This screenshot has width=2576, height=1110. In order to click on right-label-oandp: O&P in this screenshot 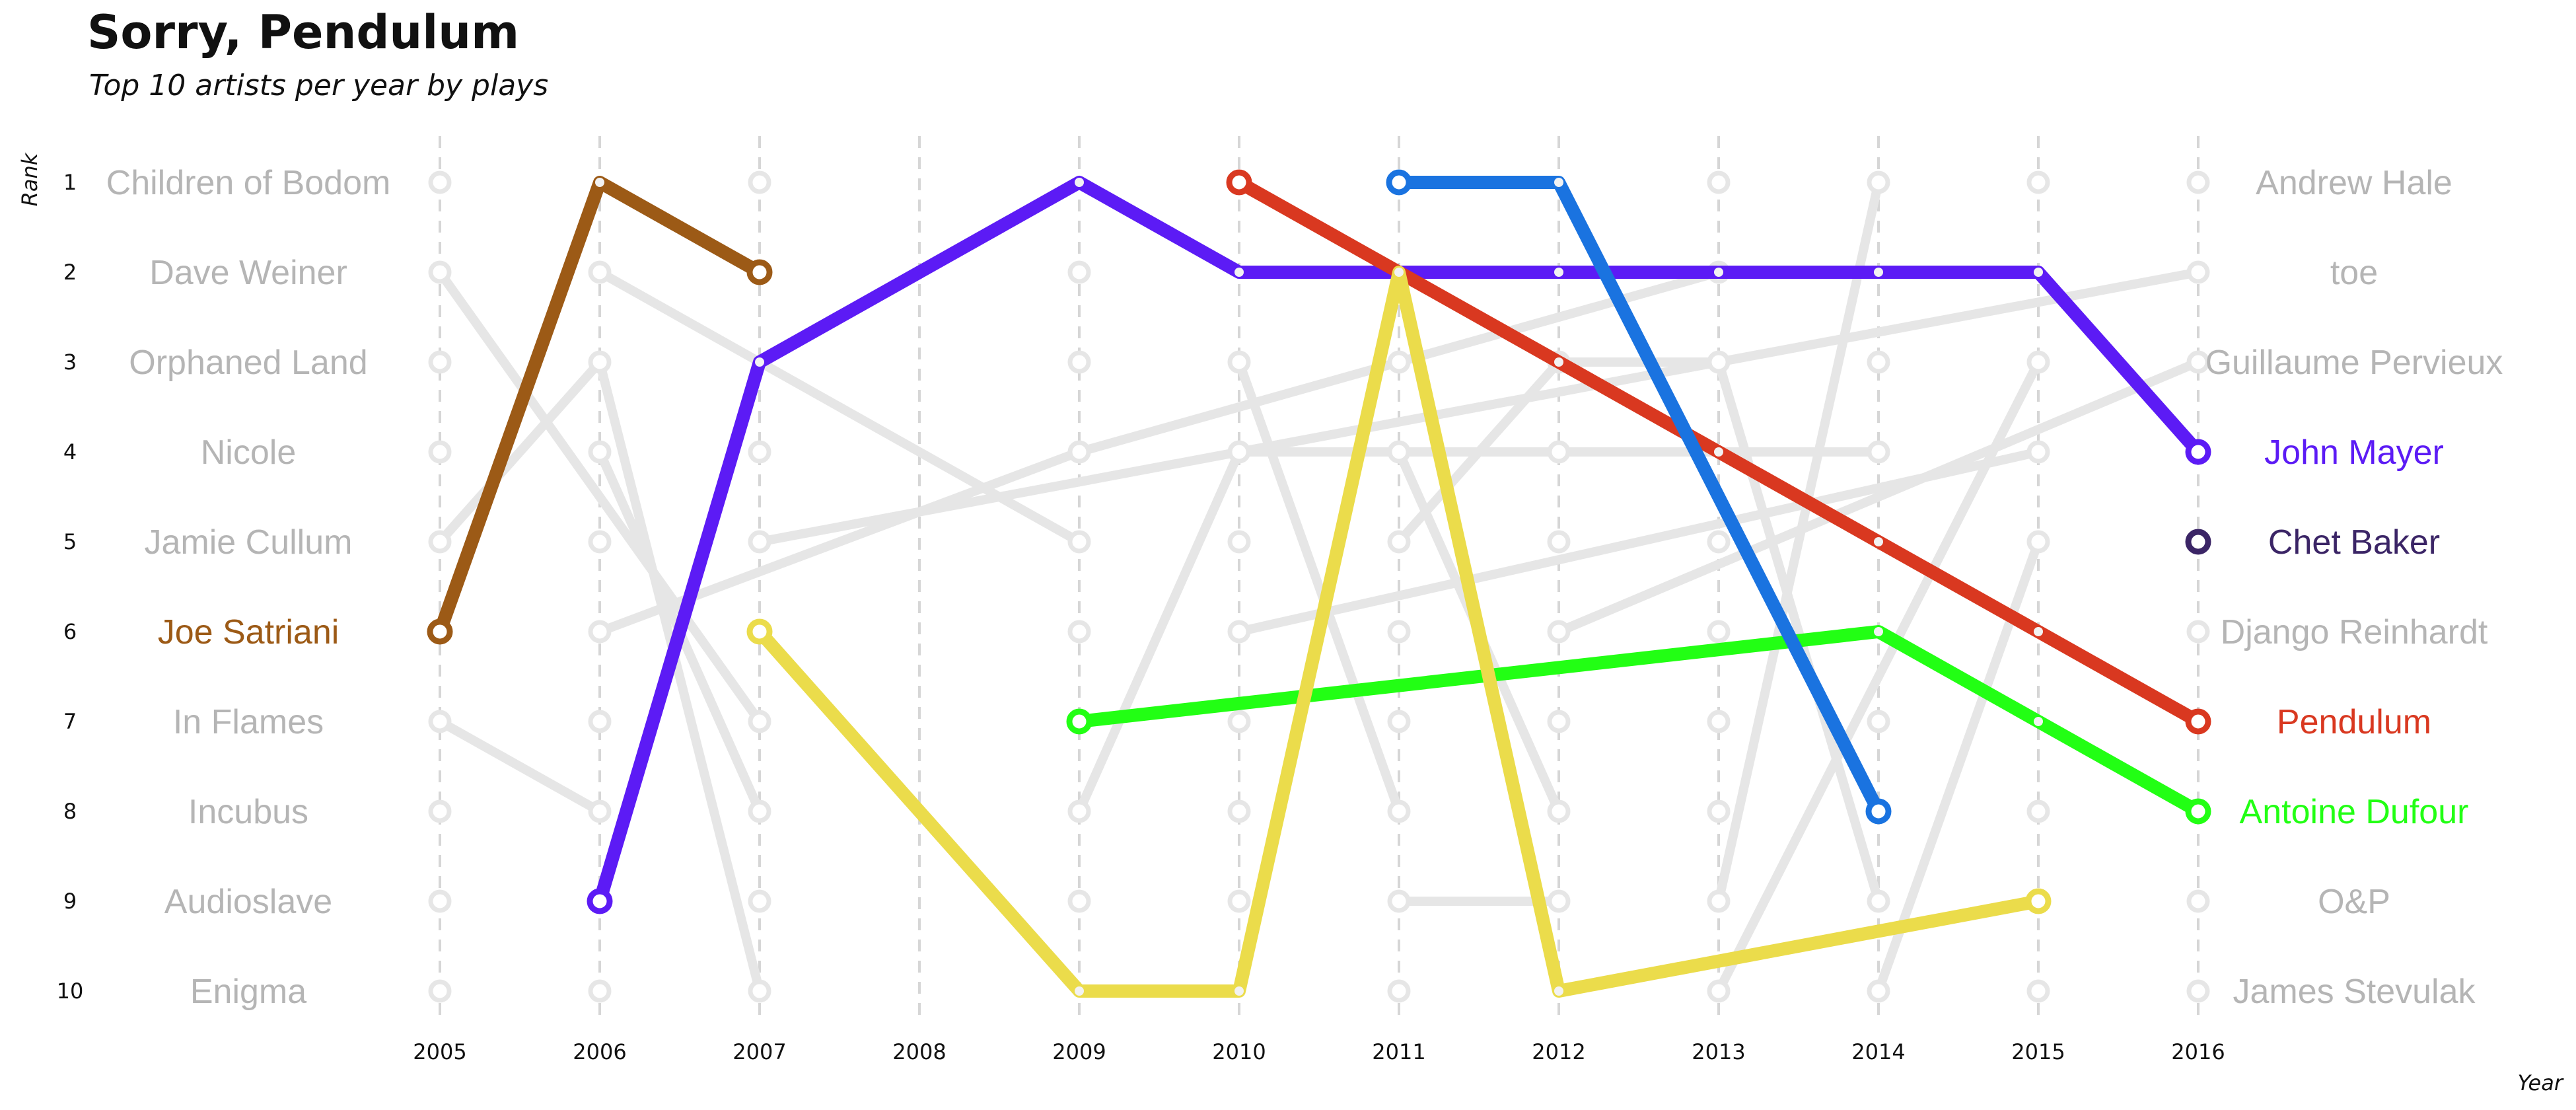, I will do `click(2354, 902)`.